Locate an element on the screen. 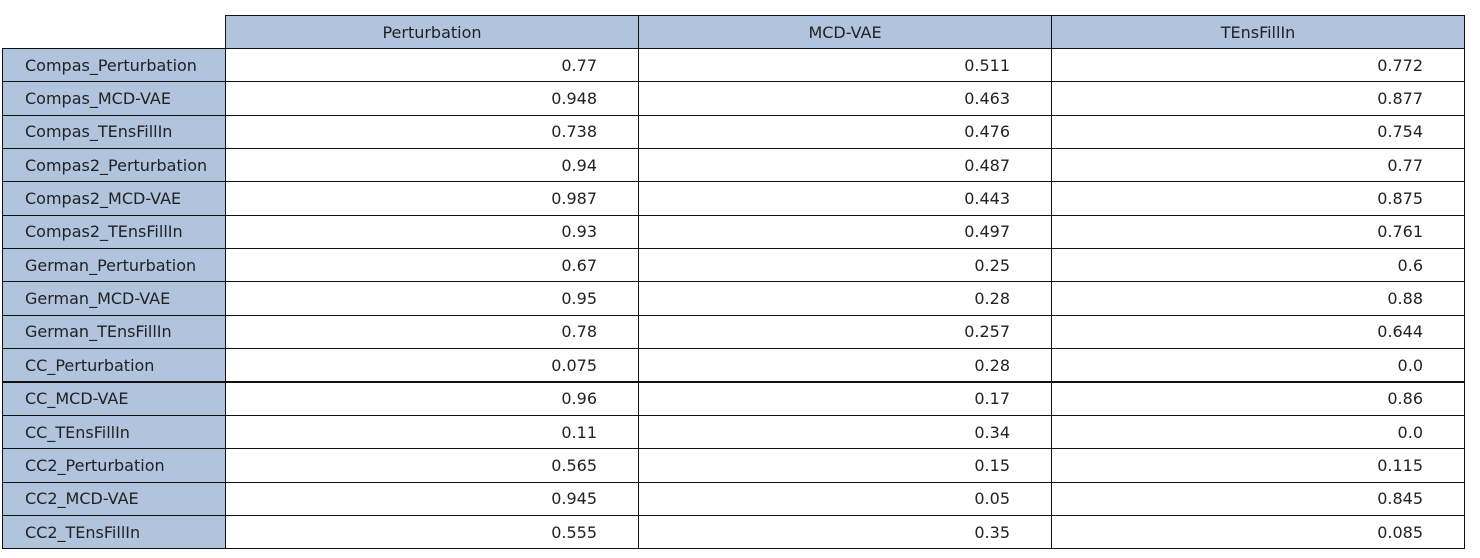 This screenshot has width=1480, height=558. table-cell: 0.115 is located at coordinates (1258, 465).